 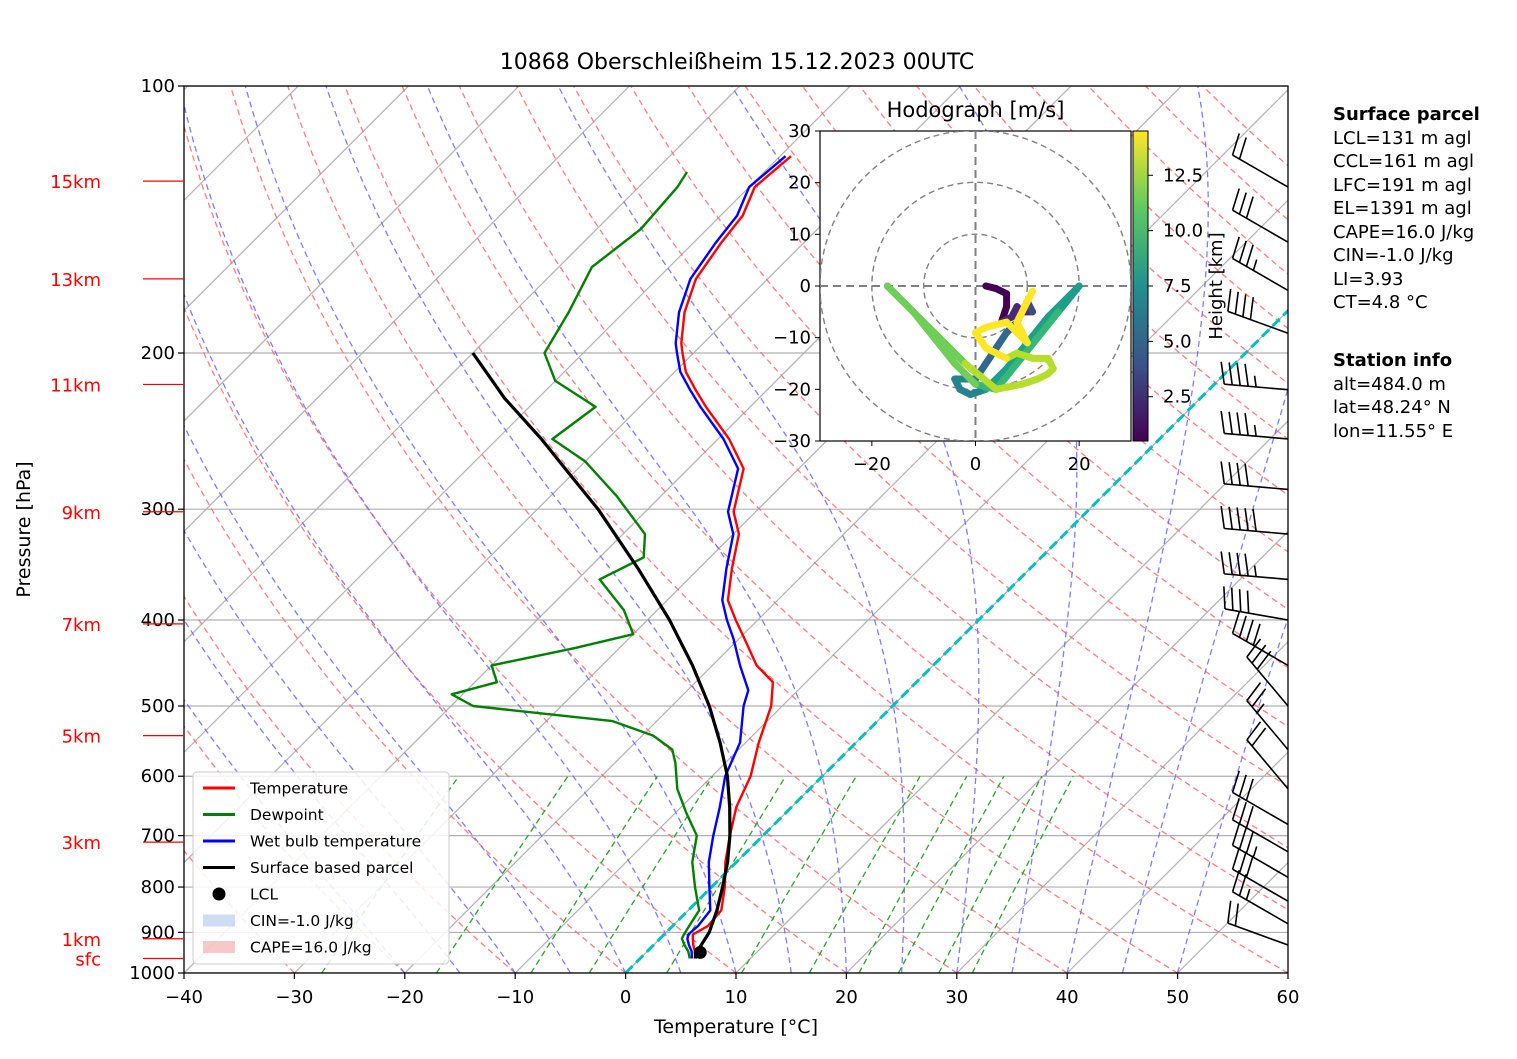 I want to click on dry-adiabat, so click(x=295, y=848).